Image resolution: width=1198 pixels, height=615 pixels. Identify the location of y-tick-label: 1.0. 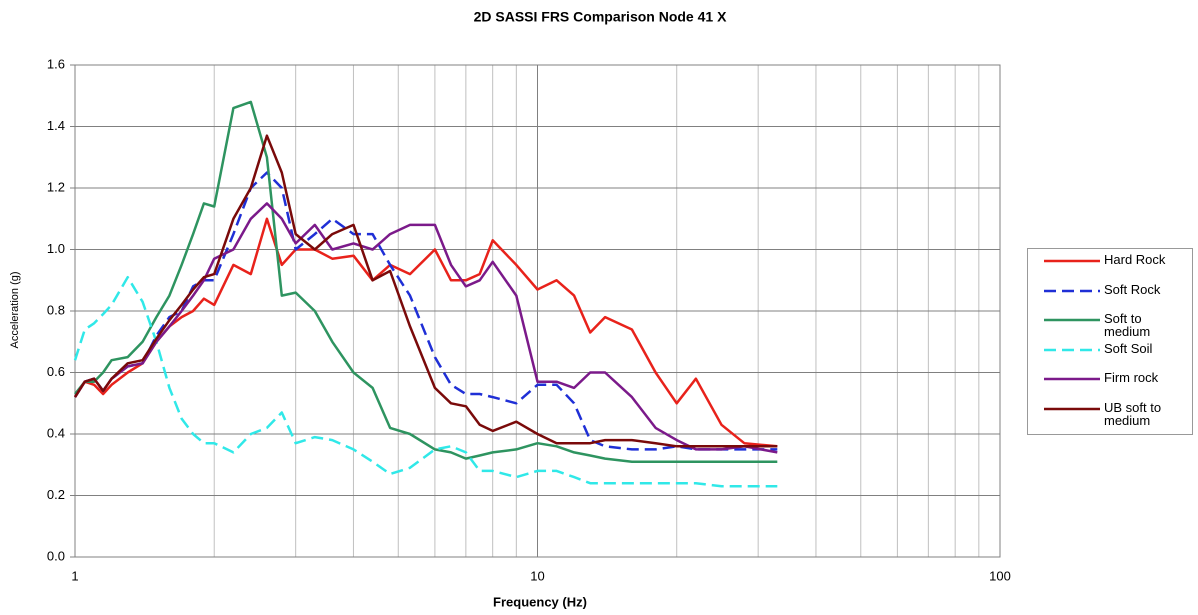
(56, 248).